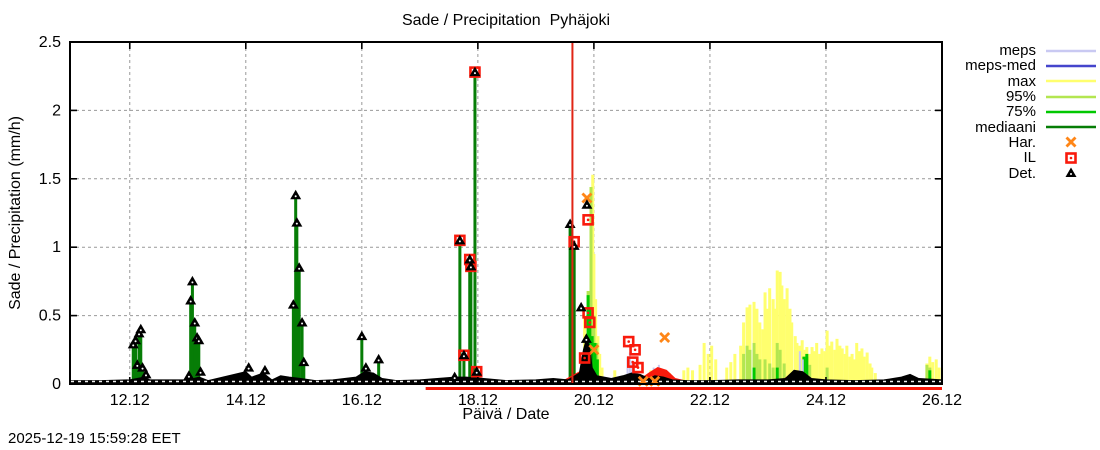 The width and height of the screenshot is (1100, 450). I want to click on x-tick-label: 16.12, so click(362, 400).